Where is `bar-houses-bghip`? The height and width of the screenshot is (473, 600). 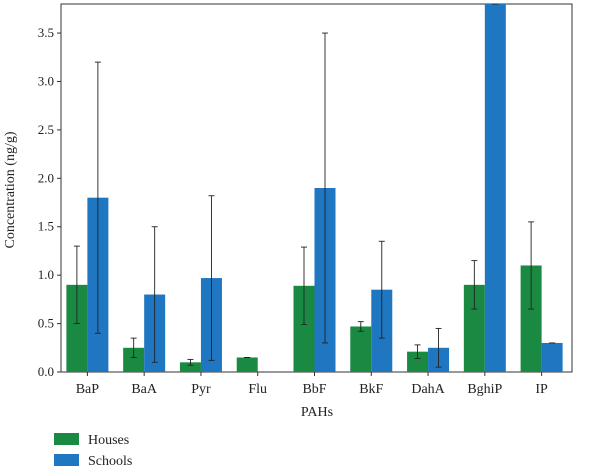 bar-houses-bghip is located at coordinates (474, 328).